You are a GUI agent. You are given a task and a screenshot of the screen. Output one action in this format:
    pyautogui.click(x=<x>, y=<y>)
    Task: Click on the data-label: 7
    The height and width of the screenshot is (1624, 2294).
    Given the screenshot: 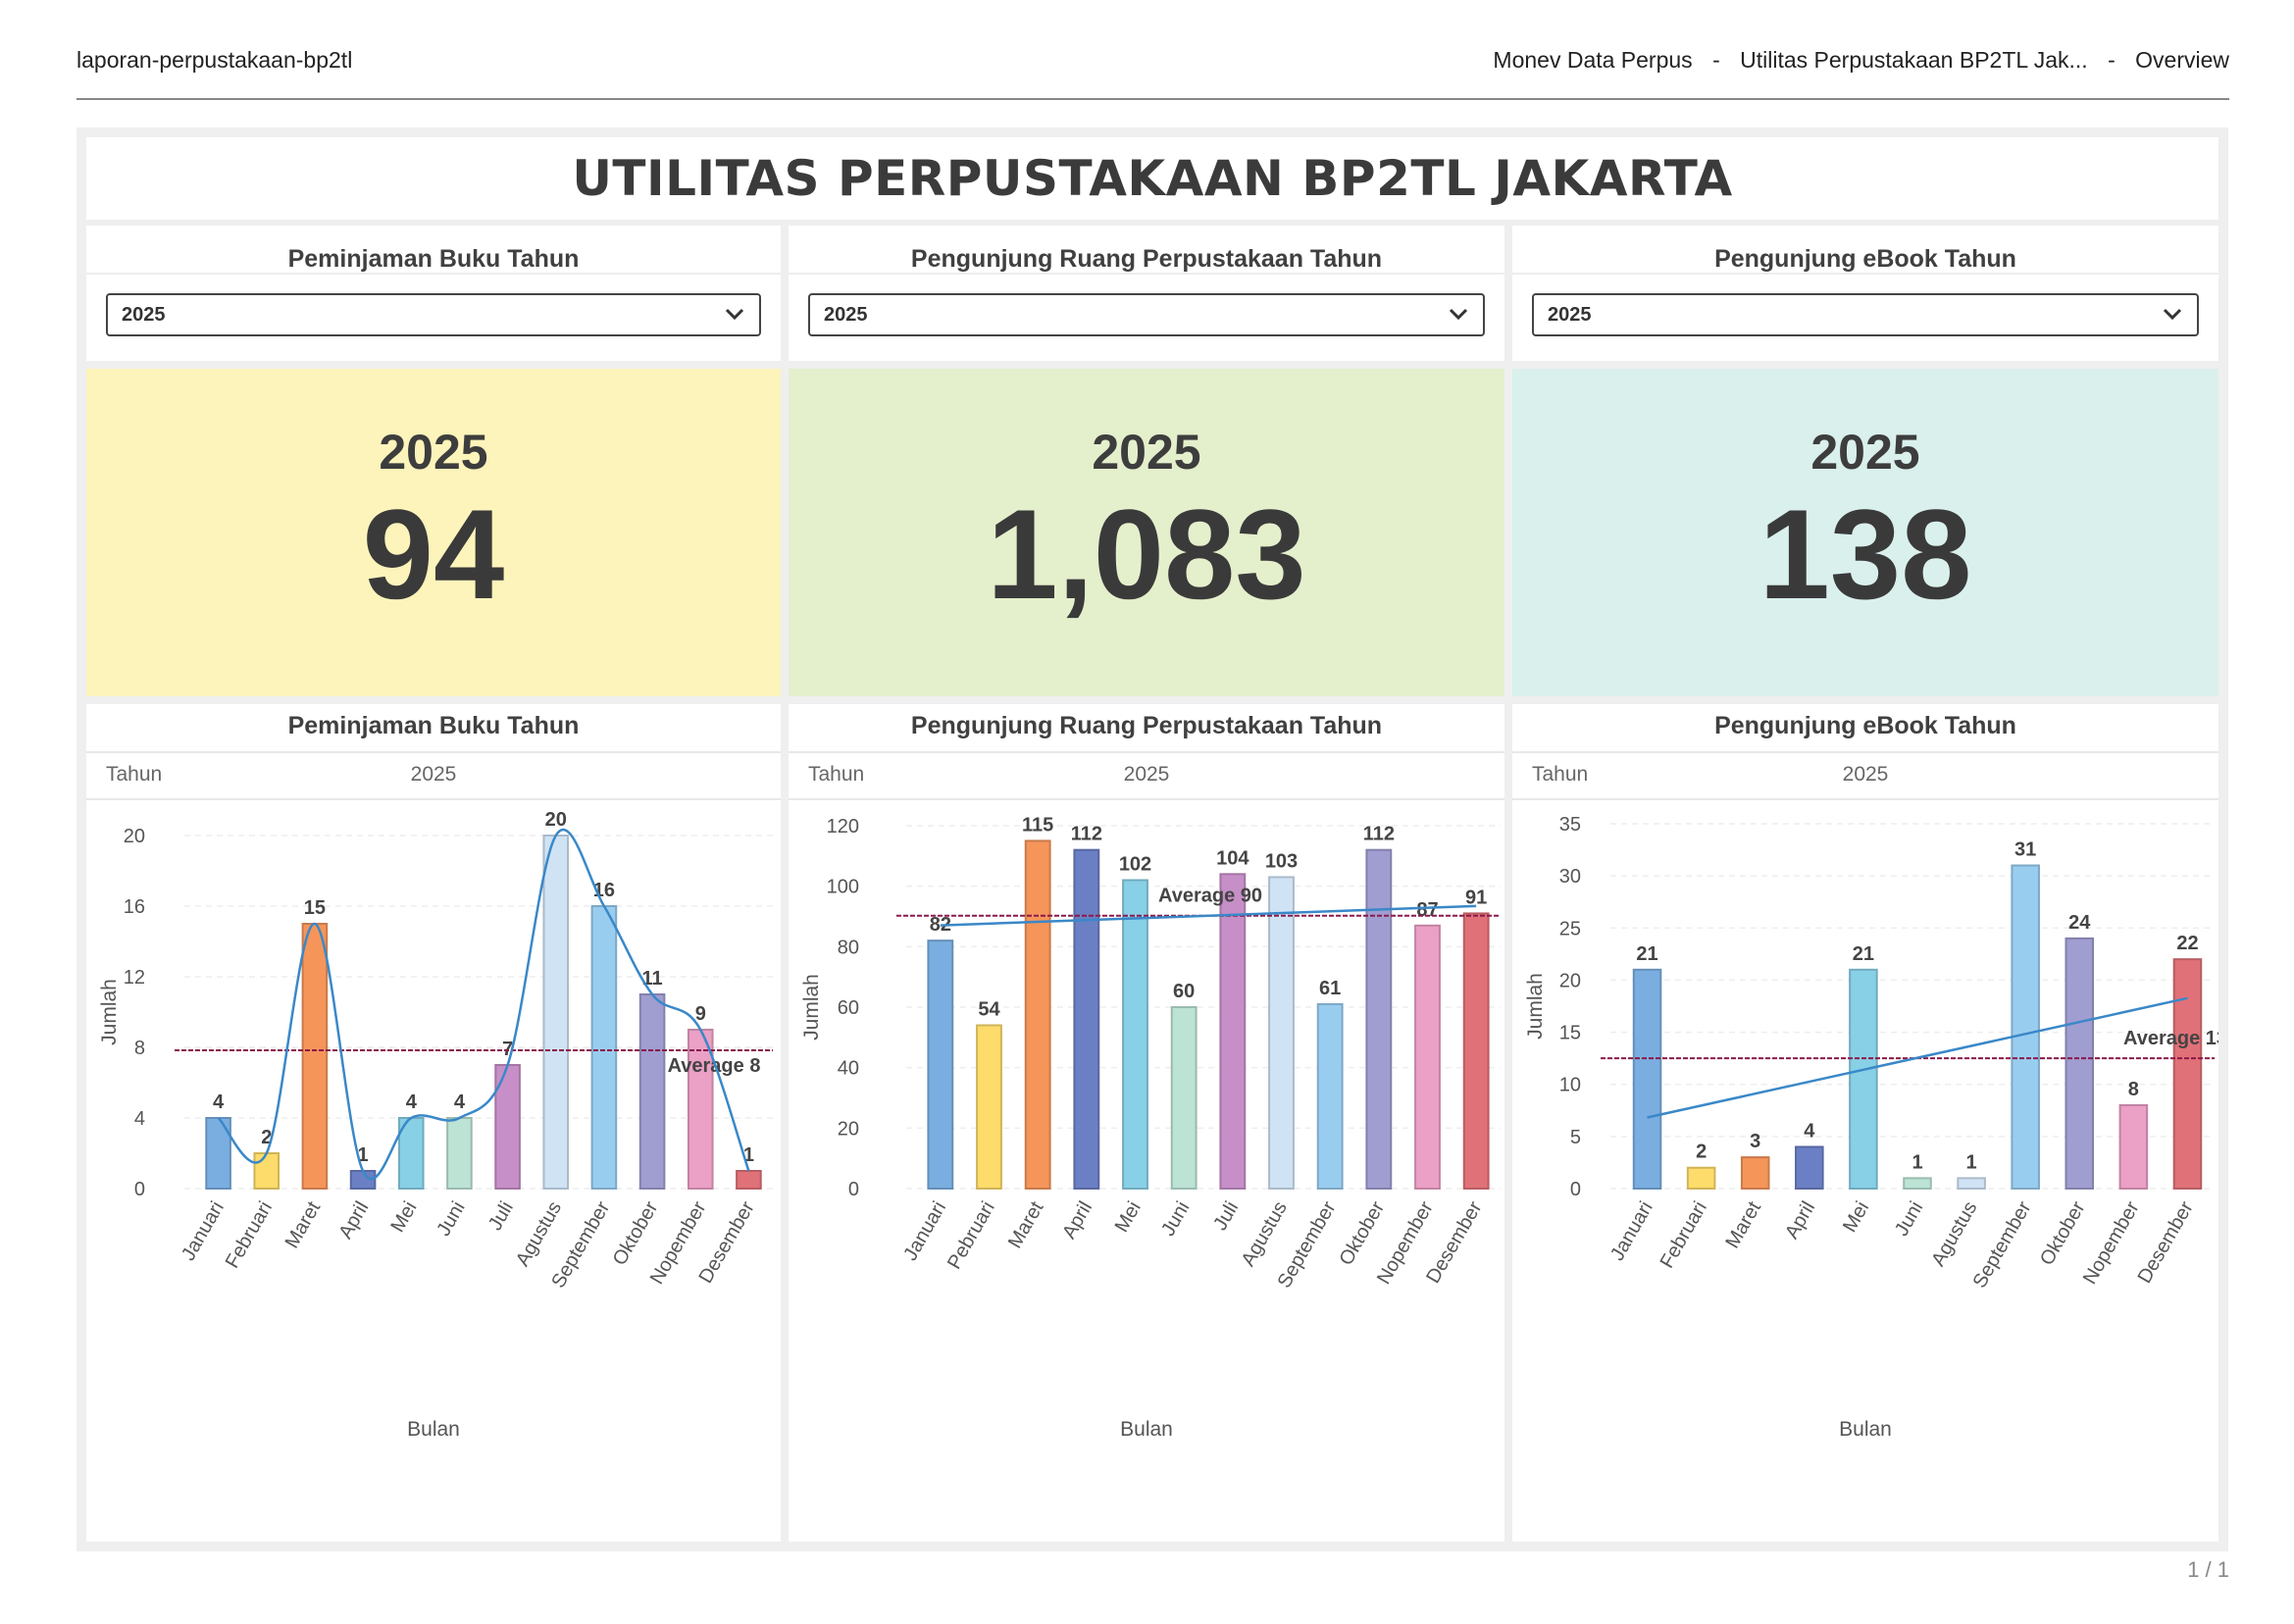 What is the action you would take?
    pyautogui.click(x=507, y=1049)
    